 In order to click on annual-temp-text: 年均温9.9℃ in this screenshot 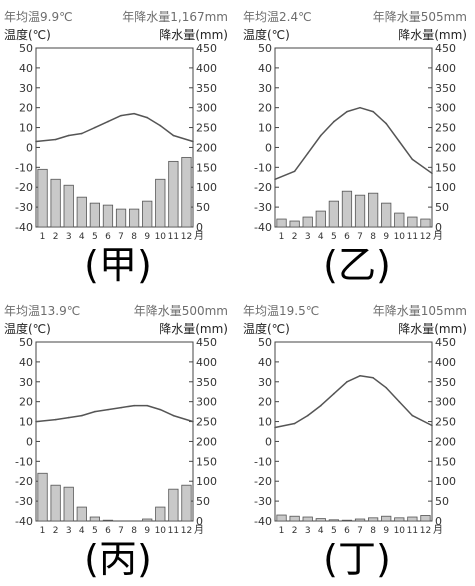, I will do `click(38, 17)`.